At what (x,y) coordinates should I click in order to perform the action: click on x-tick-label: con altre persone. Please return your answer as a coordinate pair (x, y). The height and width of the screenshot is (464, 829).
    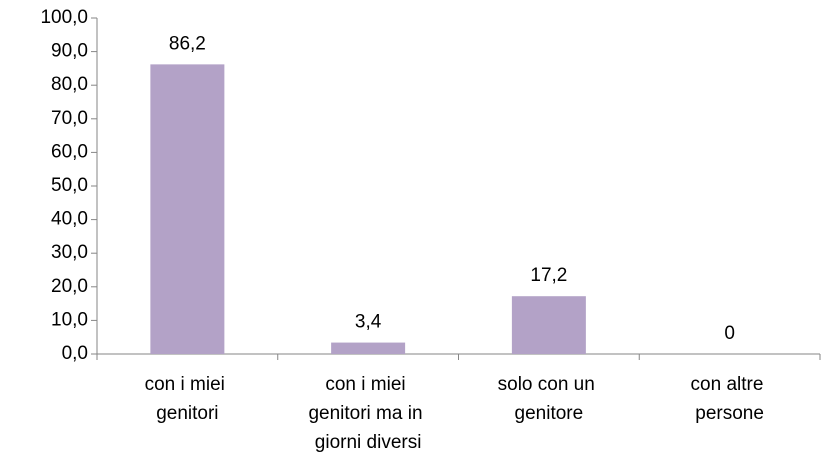
    Looking at the image, I should click on (730, 399).